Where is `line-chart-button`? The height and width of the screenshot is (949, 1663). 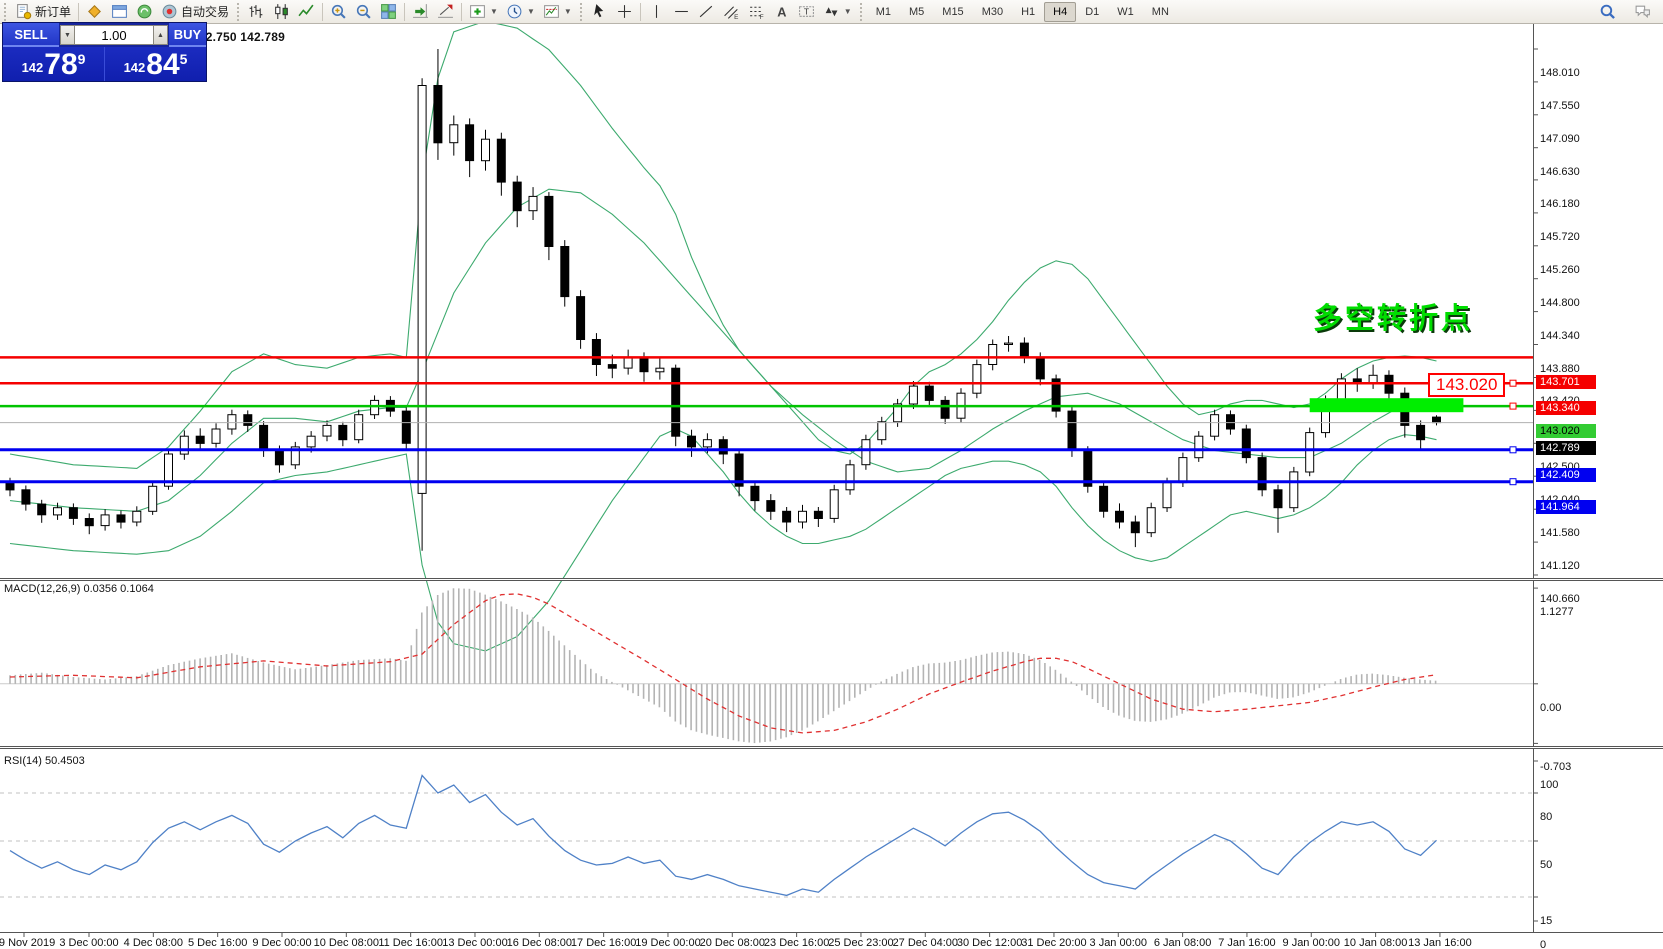
line-chart-button is located at coordinates (306, 12).